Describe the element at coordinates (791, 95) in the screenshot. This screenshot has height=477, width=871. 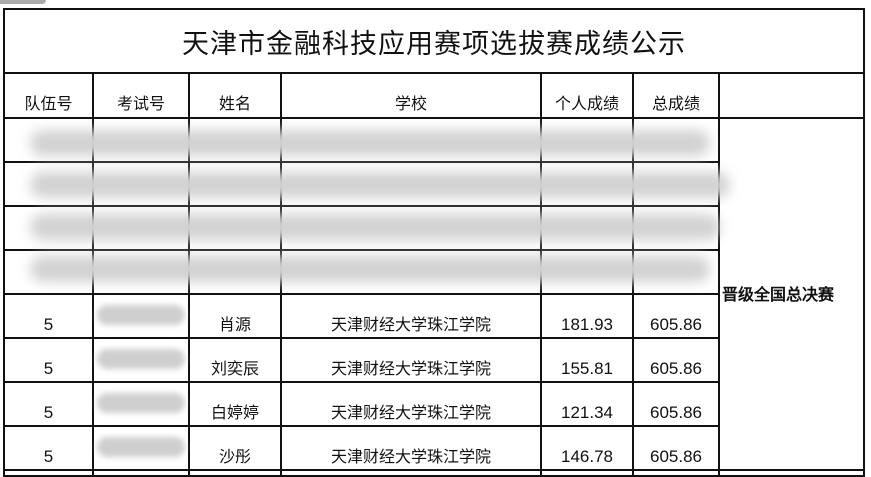
I see `header-status` at that location.